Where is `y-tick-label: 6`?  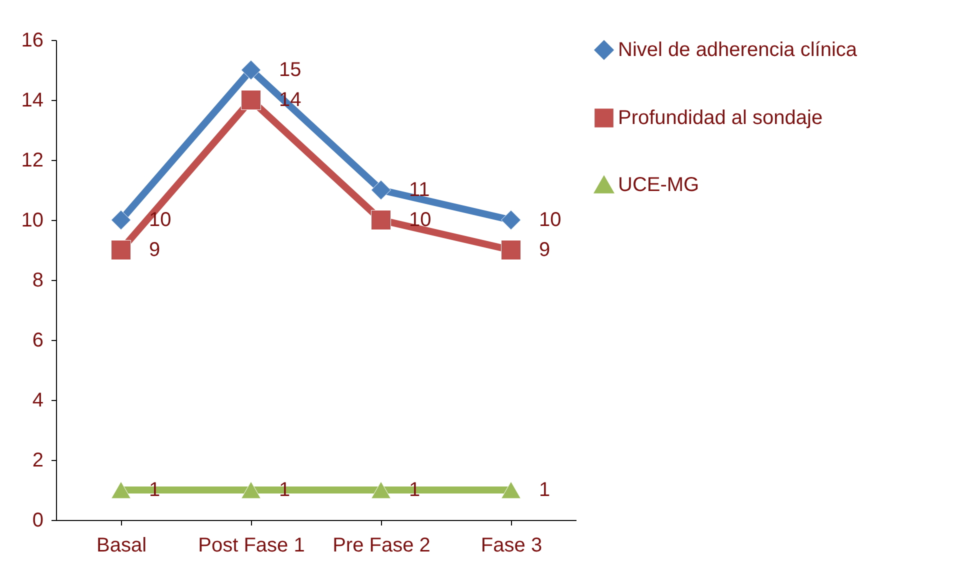
y-tick-label: 6 is located at coordinates (38, 341).